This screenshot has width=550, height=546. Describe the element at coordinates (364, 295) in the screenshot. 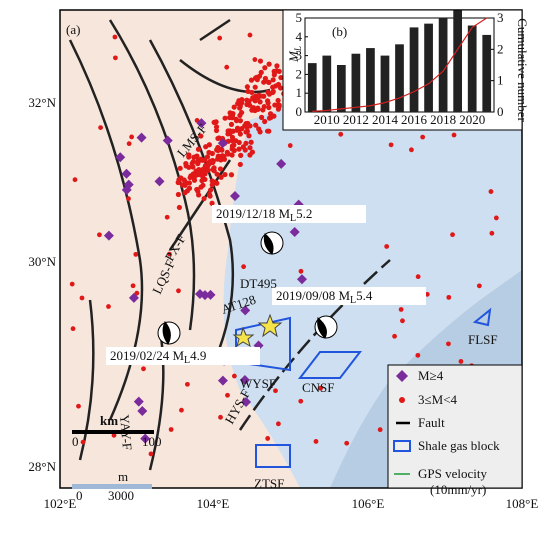

I see `event-value: 5.4` at that location.